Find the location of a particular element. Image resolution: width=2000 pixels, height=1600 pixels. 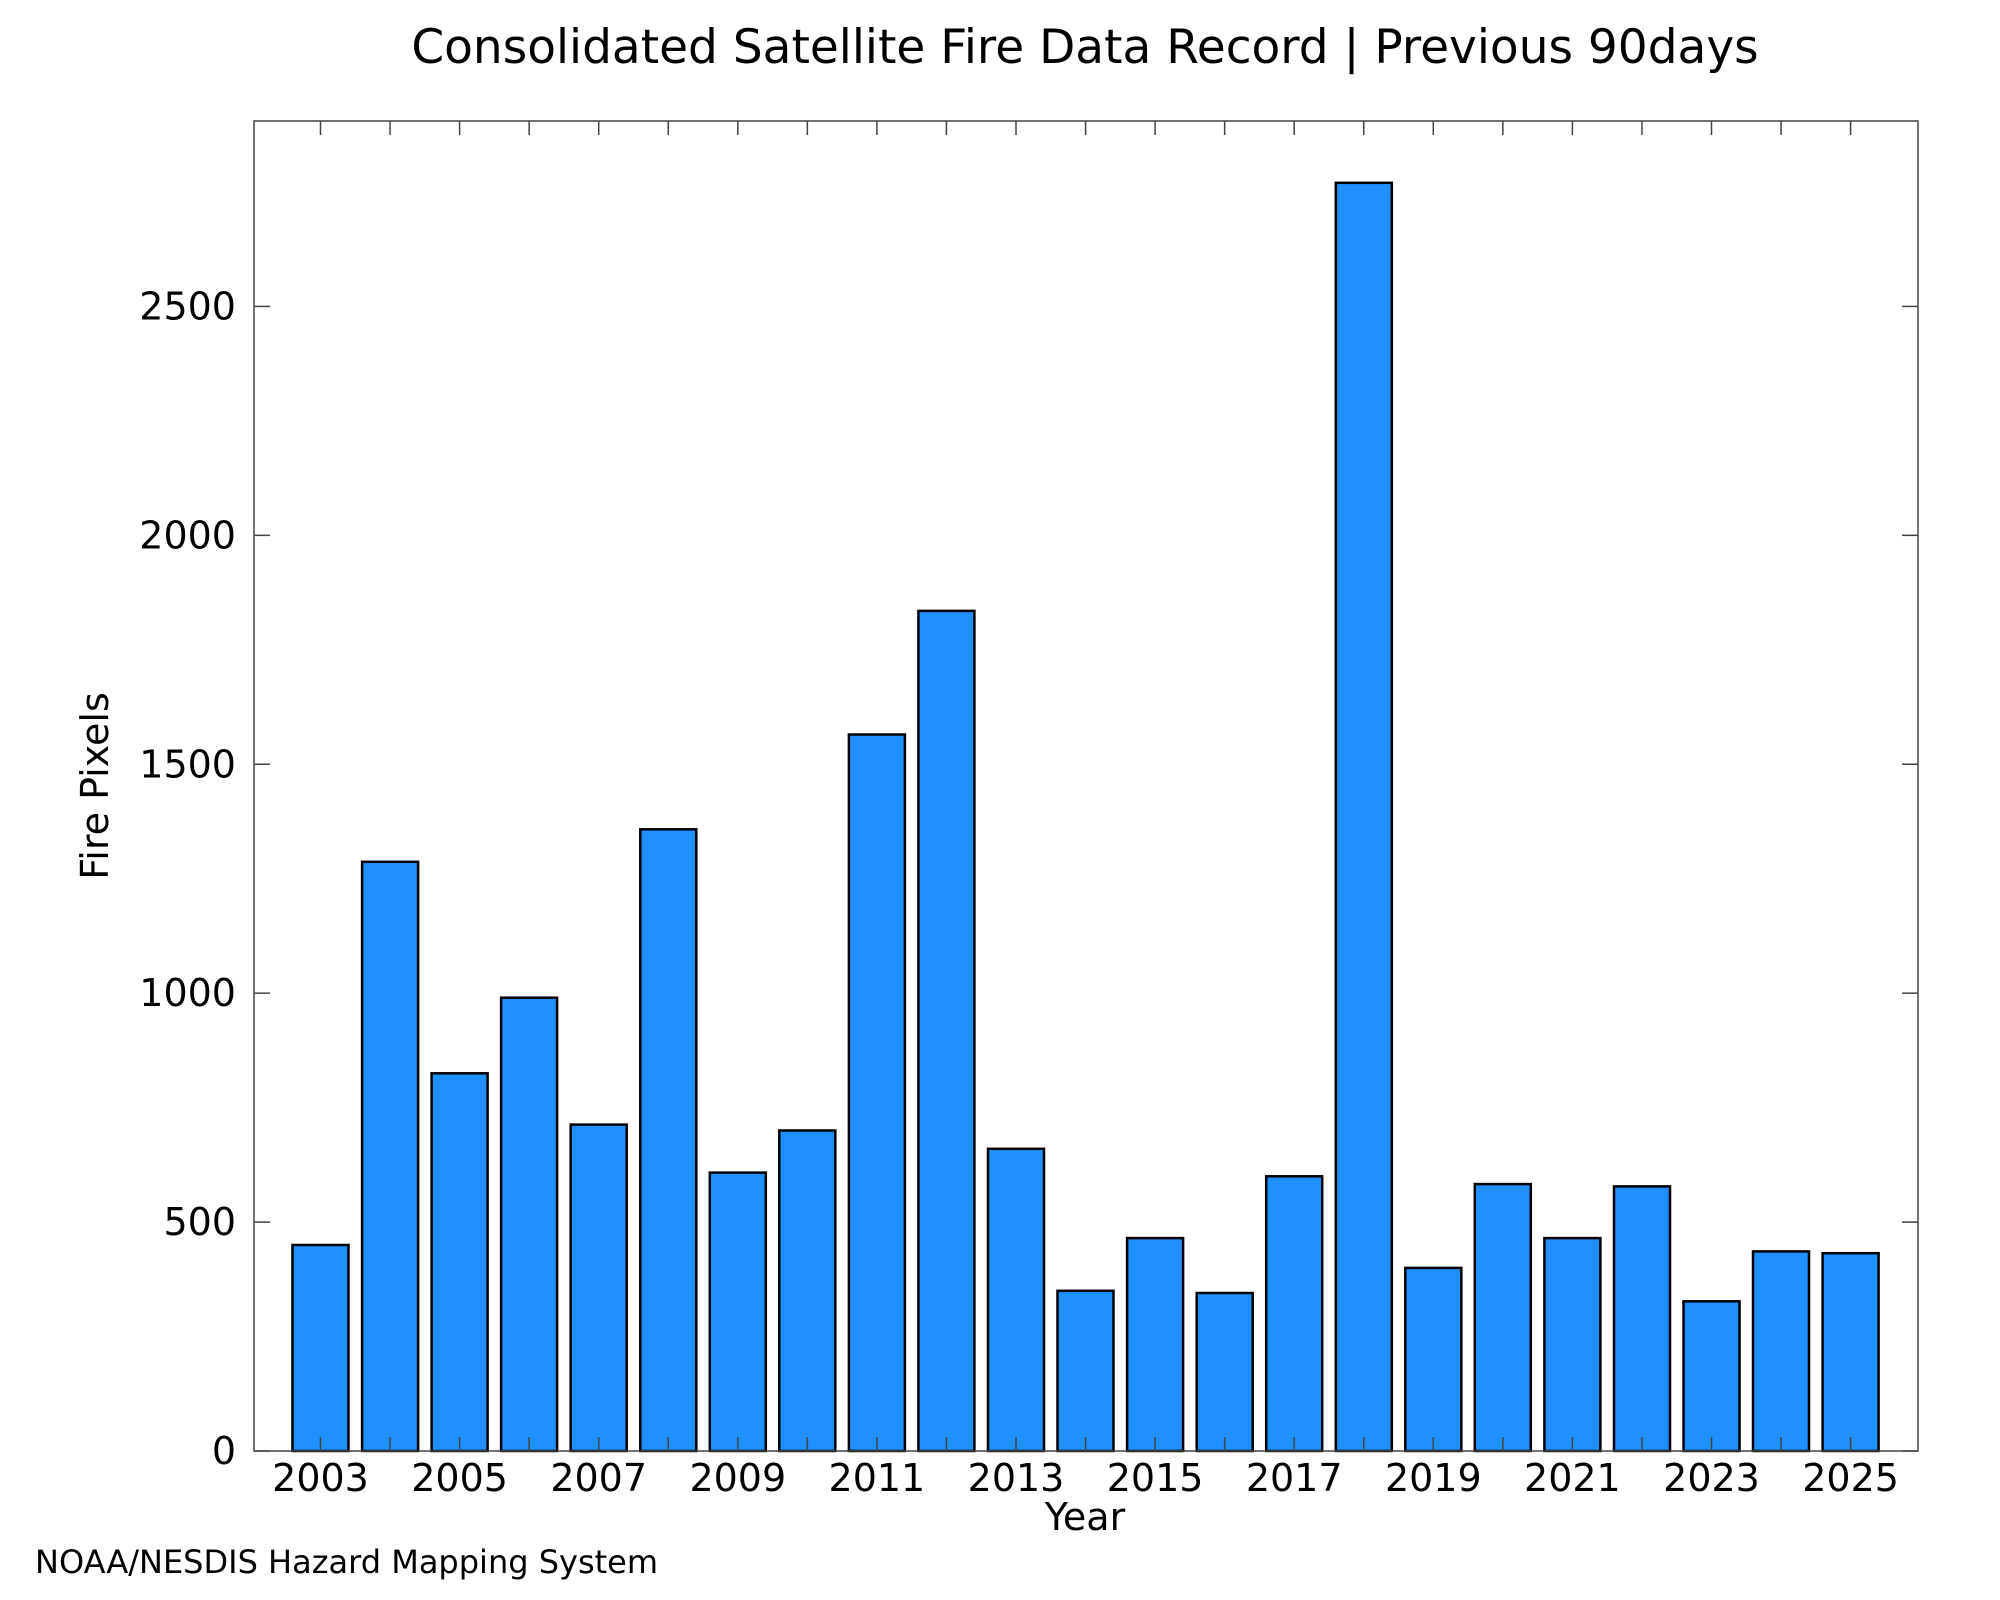

bar-2013 is located at coordinates (1016, 1300).